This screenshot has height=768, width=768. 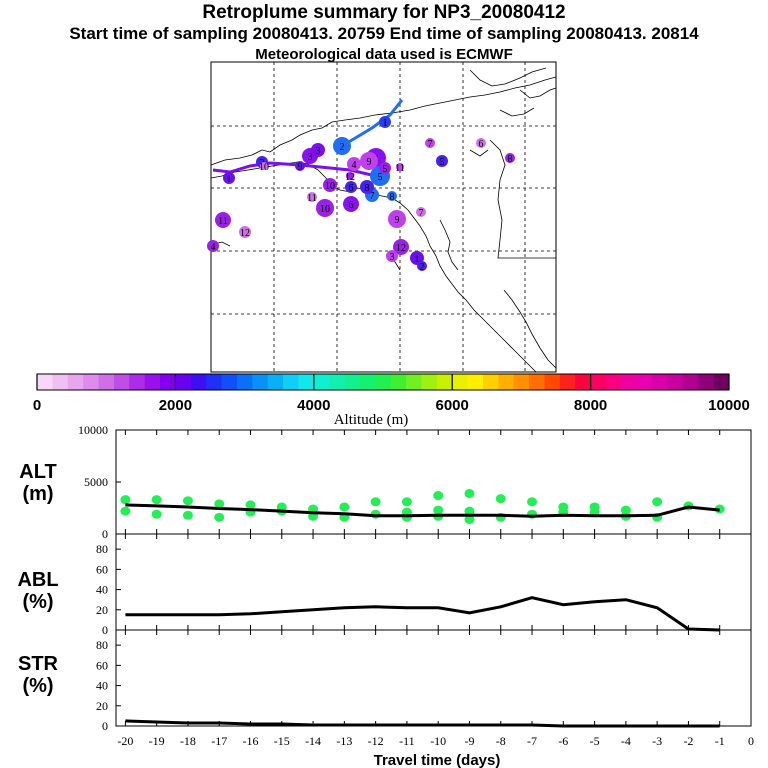 I want to click on colorbar-tick-label: 6000, so click(x=452, y=405).